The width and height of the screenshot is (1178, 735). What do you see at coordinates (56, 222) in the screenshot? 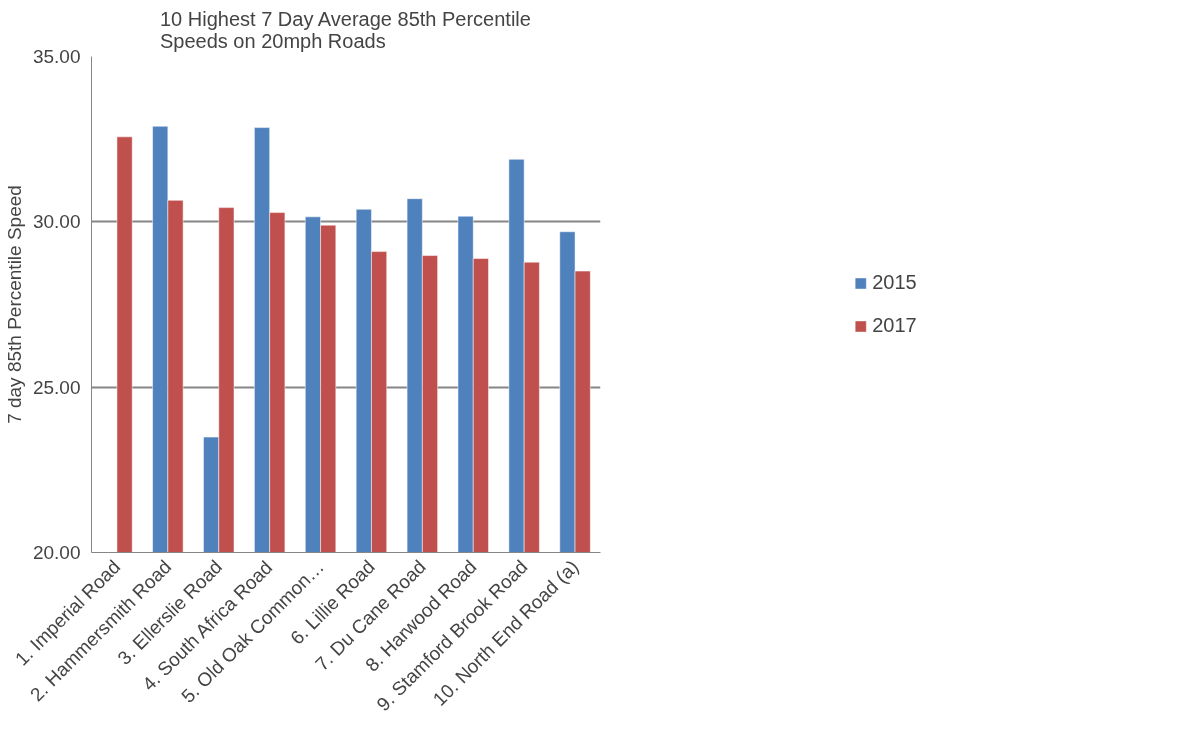
I see `y-tick-label: 30.00` at bounding box center [56, 222].